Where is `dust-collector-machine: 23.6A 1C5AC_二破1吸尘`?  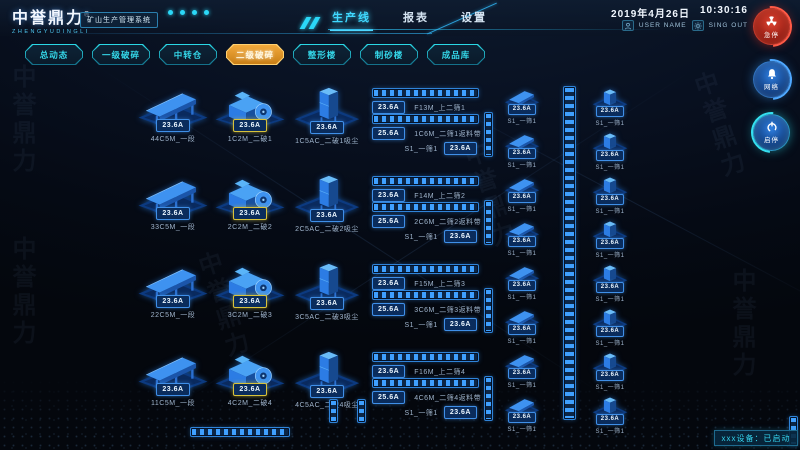
dust-collector-machine: 23.6A 1C5AC_二破1吸尘 is located at coordinates (327, 116).